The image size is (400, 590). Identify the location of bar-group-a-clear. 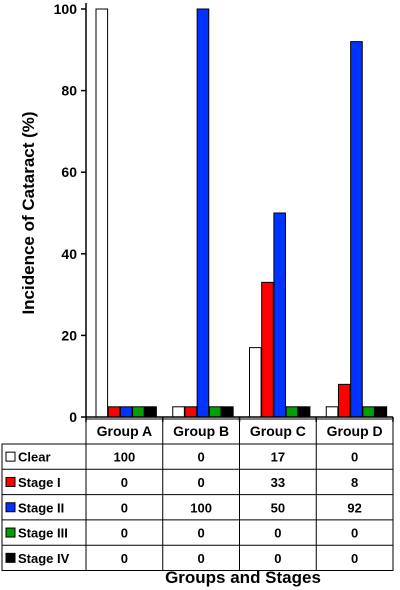
(102, 213).